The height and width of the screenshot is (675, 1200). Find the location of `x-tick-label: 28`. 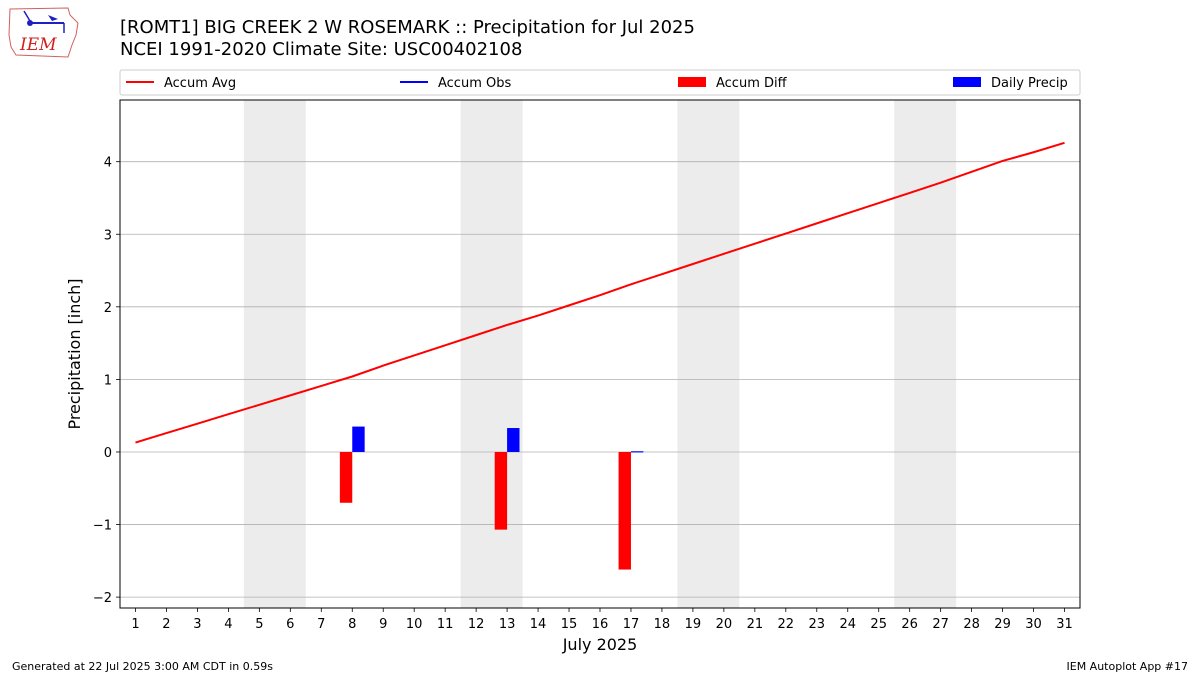

x-tick-label: 28 is located at coordinates (971, 624).